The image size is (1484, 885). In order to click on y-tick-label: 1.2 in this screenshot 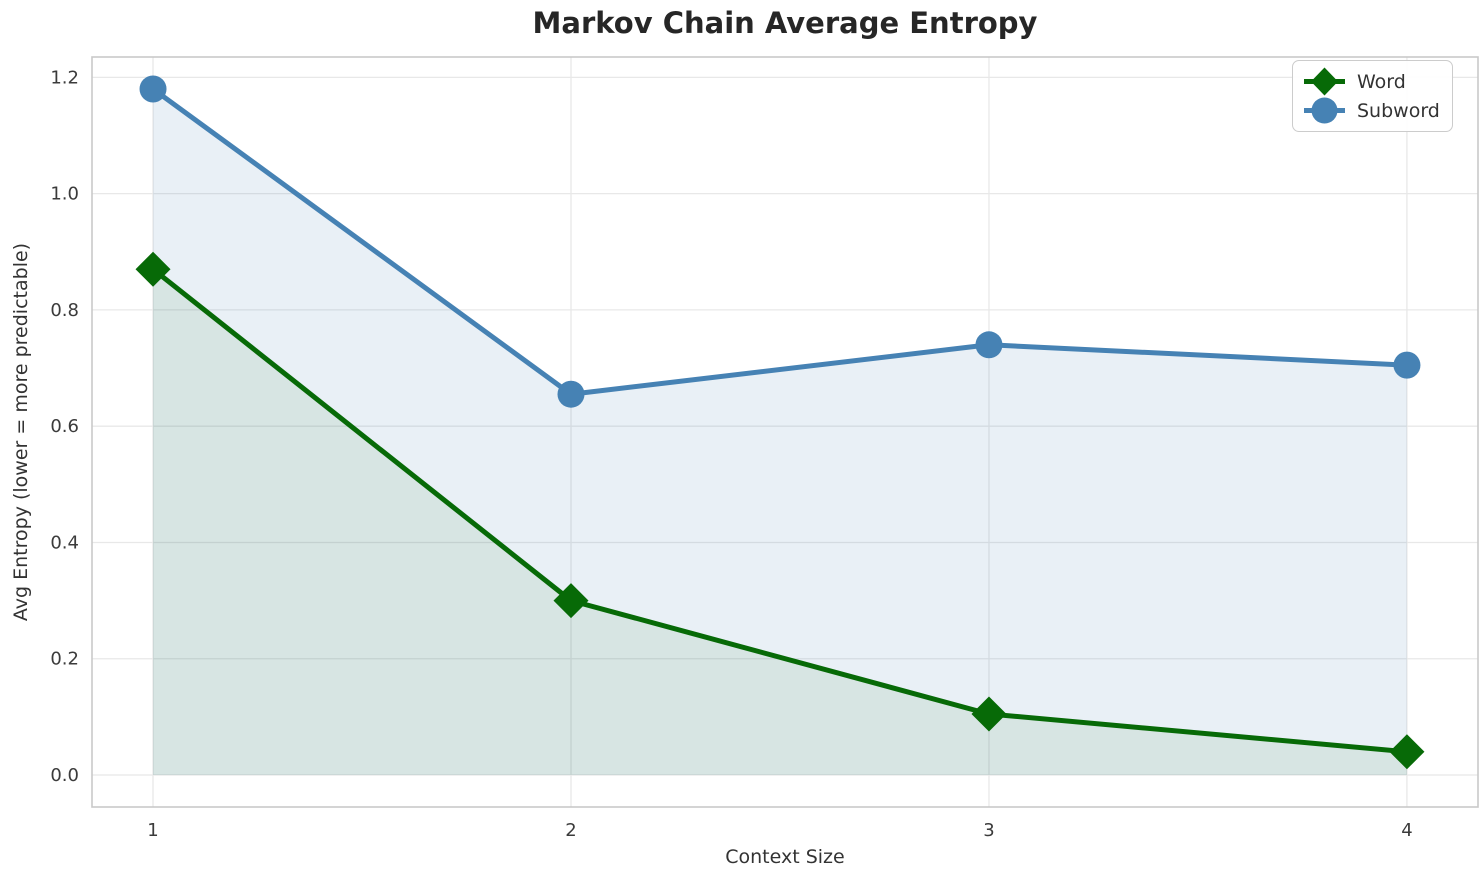, I will do `click(64, 77)`.